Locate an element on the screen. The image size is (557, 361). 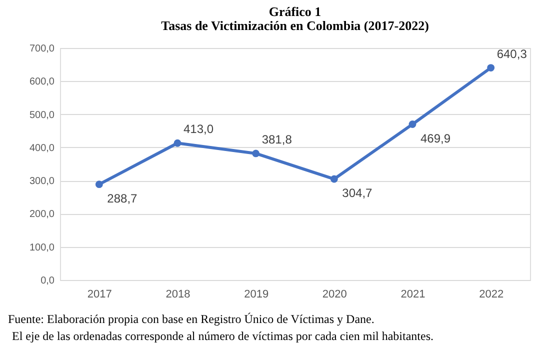
y-tick-label: 0,0 is located at coordinates (47, 281).